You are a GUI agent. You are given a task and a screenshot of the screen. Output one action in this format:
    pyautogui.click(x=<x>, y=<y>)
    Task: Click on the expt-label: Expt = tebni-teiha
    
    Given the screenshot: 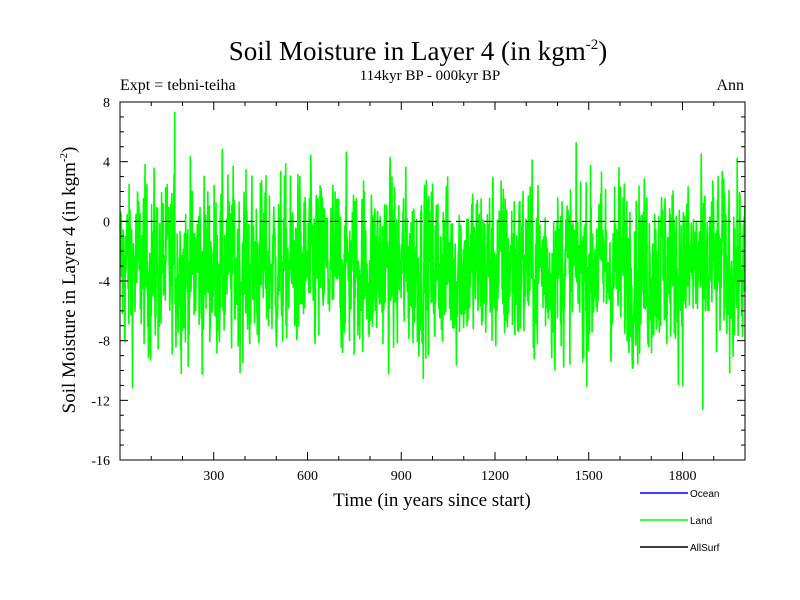 What is the action you would take?
    pyautogui.click(x=178, y=85)
    